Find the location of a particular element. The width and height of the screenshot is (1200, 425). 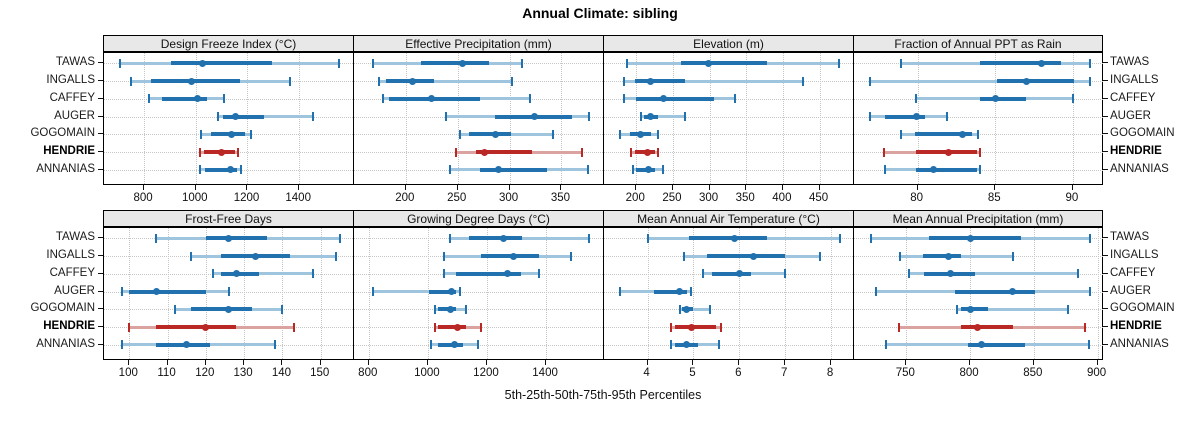

median-dot-tawas is located at coordinates (1042, 63).